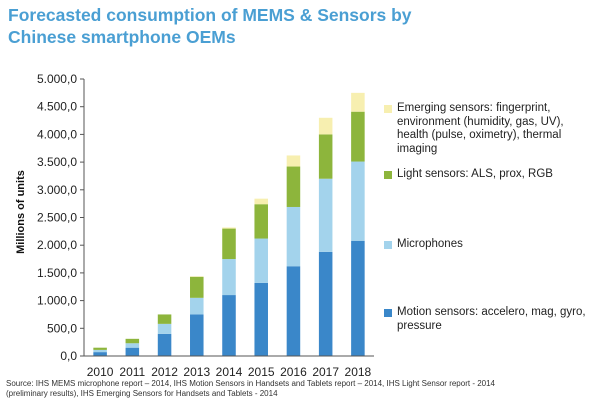 This screenshot has width=600, height=413. What do you see at coordinates (261, 372) in the screenshot?
I see `x-tick-label-2015: 2015` at bounding box center [261, 372].